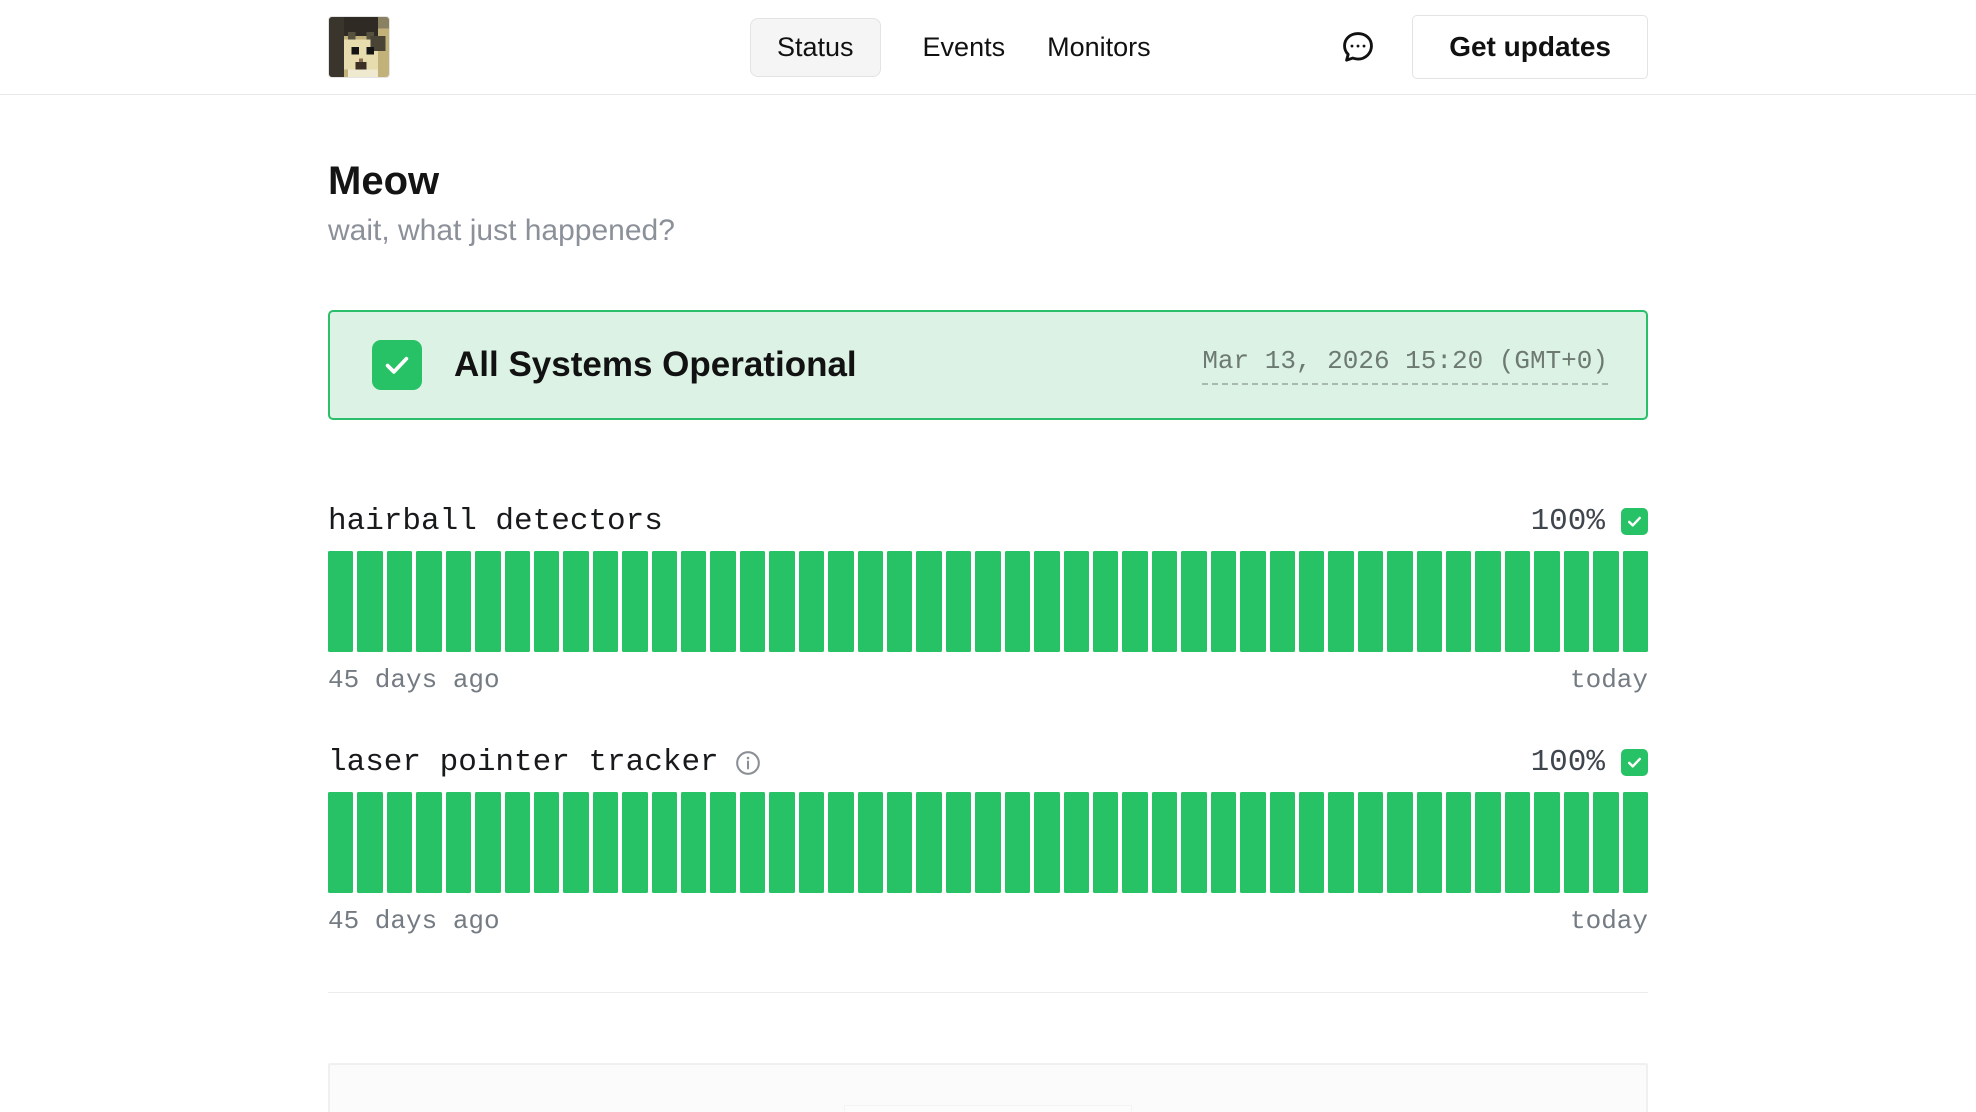 The width and height of the screenshot is (1976, 1112). Describe the element at coordinates (359, 47) in the screenshot. I see `site-logo` at that location.